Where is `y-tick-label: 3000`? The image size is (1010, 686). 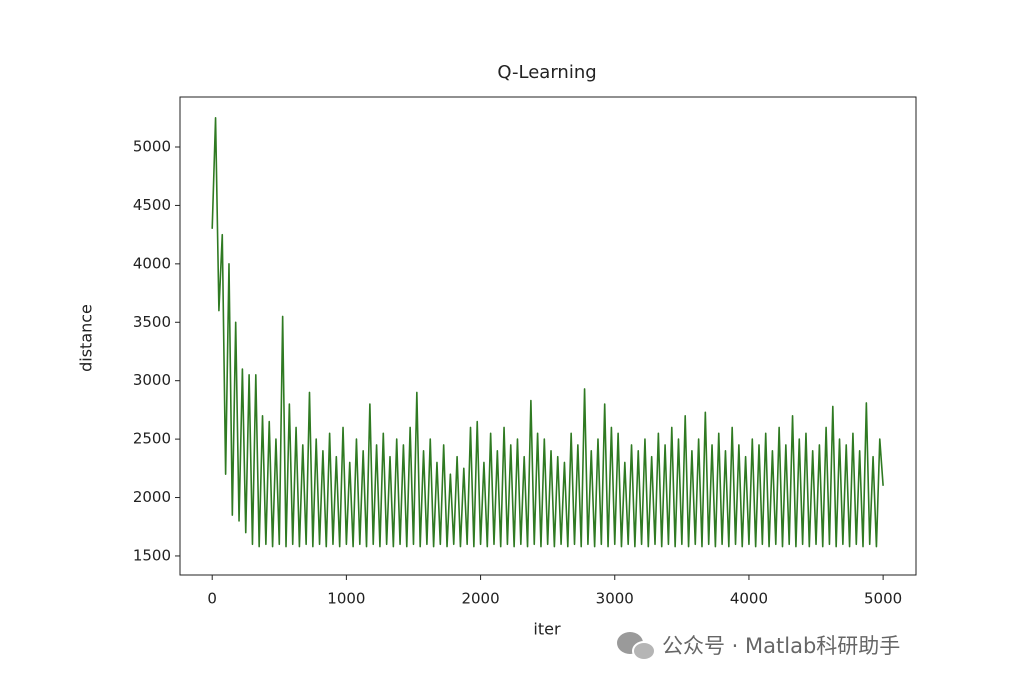 y-tick-label: 3000 is located at coordinates (152, 380).